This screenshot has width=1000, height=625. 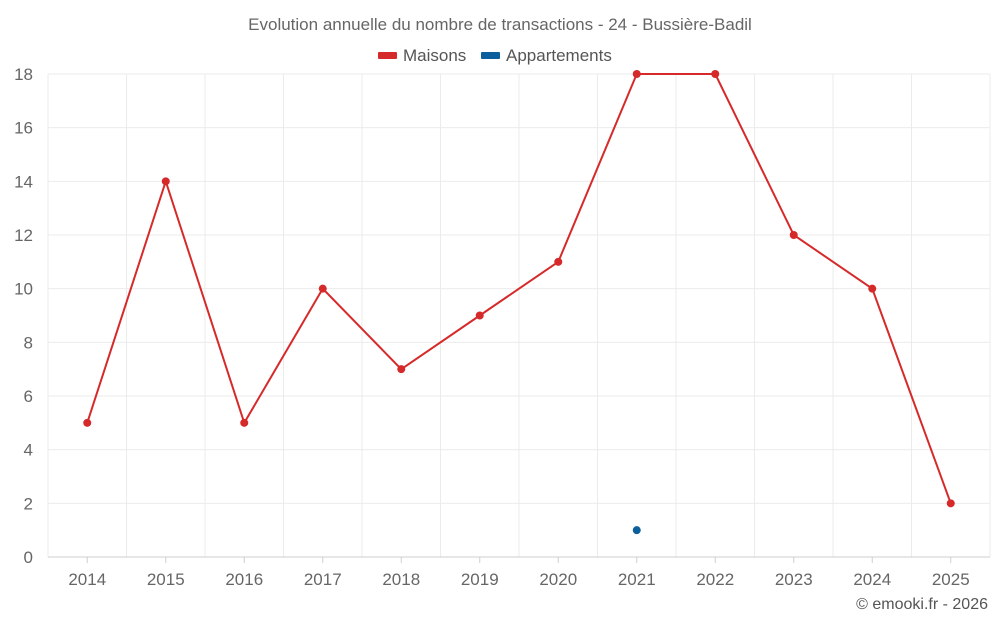 I want to click on y-tick-label: 10, so click(x=23, y=289).